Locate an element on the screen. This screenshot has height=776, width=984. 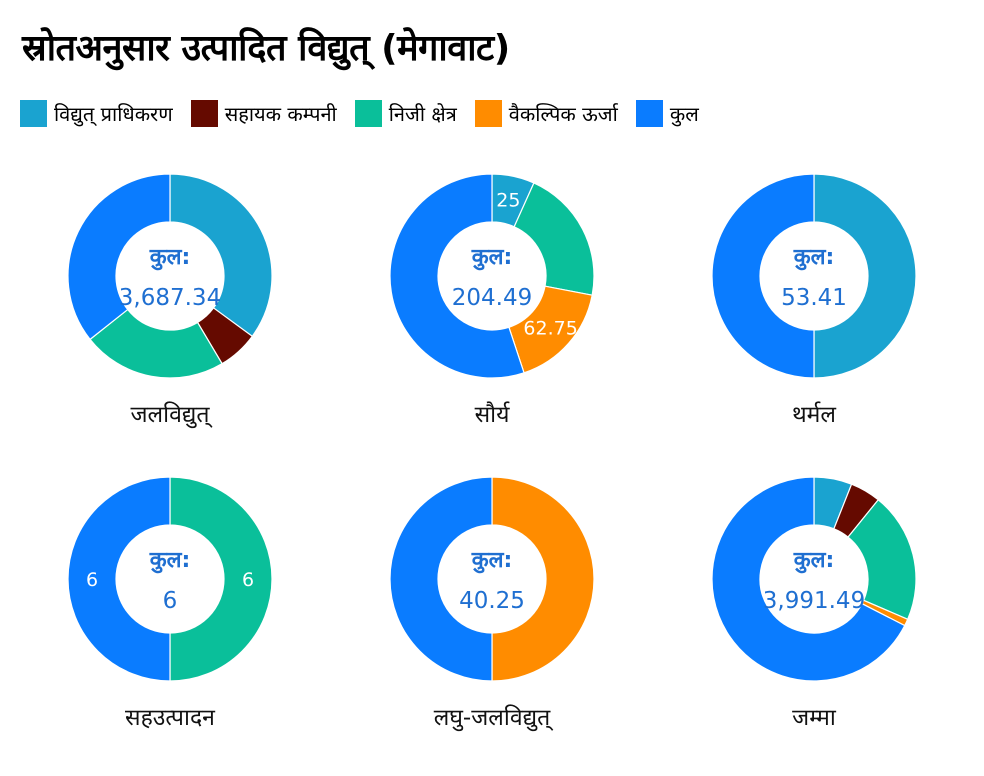
legend-swatch-private is located at coordinates (368, 113).